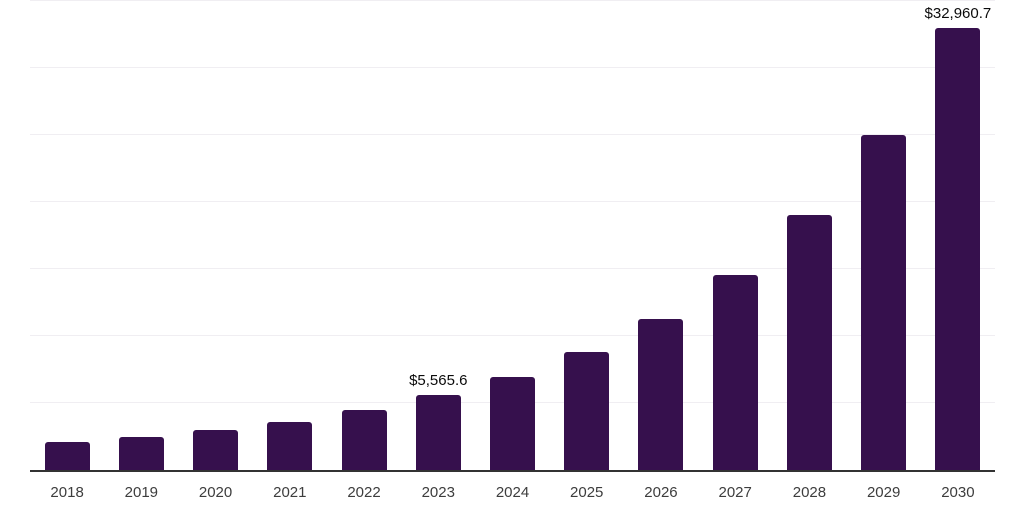  I want to click on x-tick-label-2026: 2026, so click(661, 492).